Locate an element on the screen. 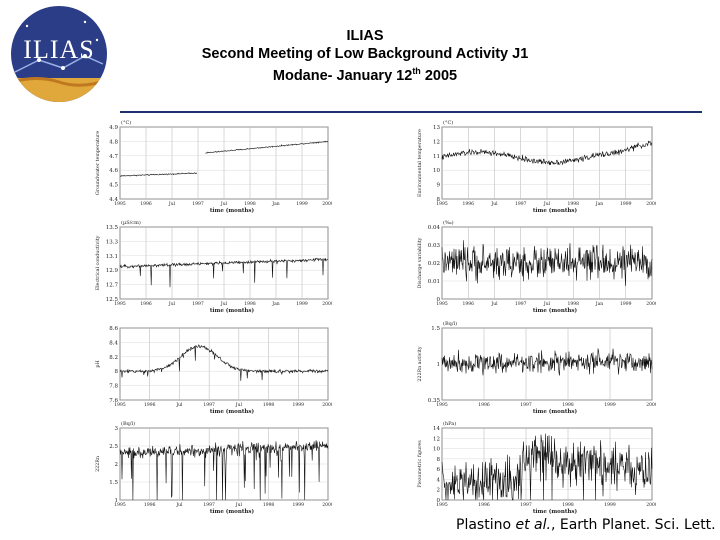 This screenshot has height=540, width=720. p8-y-tick-label: 0 is located at coordinates (439, 501).